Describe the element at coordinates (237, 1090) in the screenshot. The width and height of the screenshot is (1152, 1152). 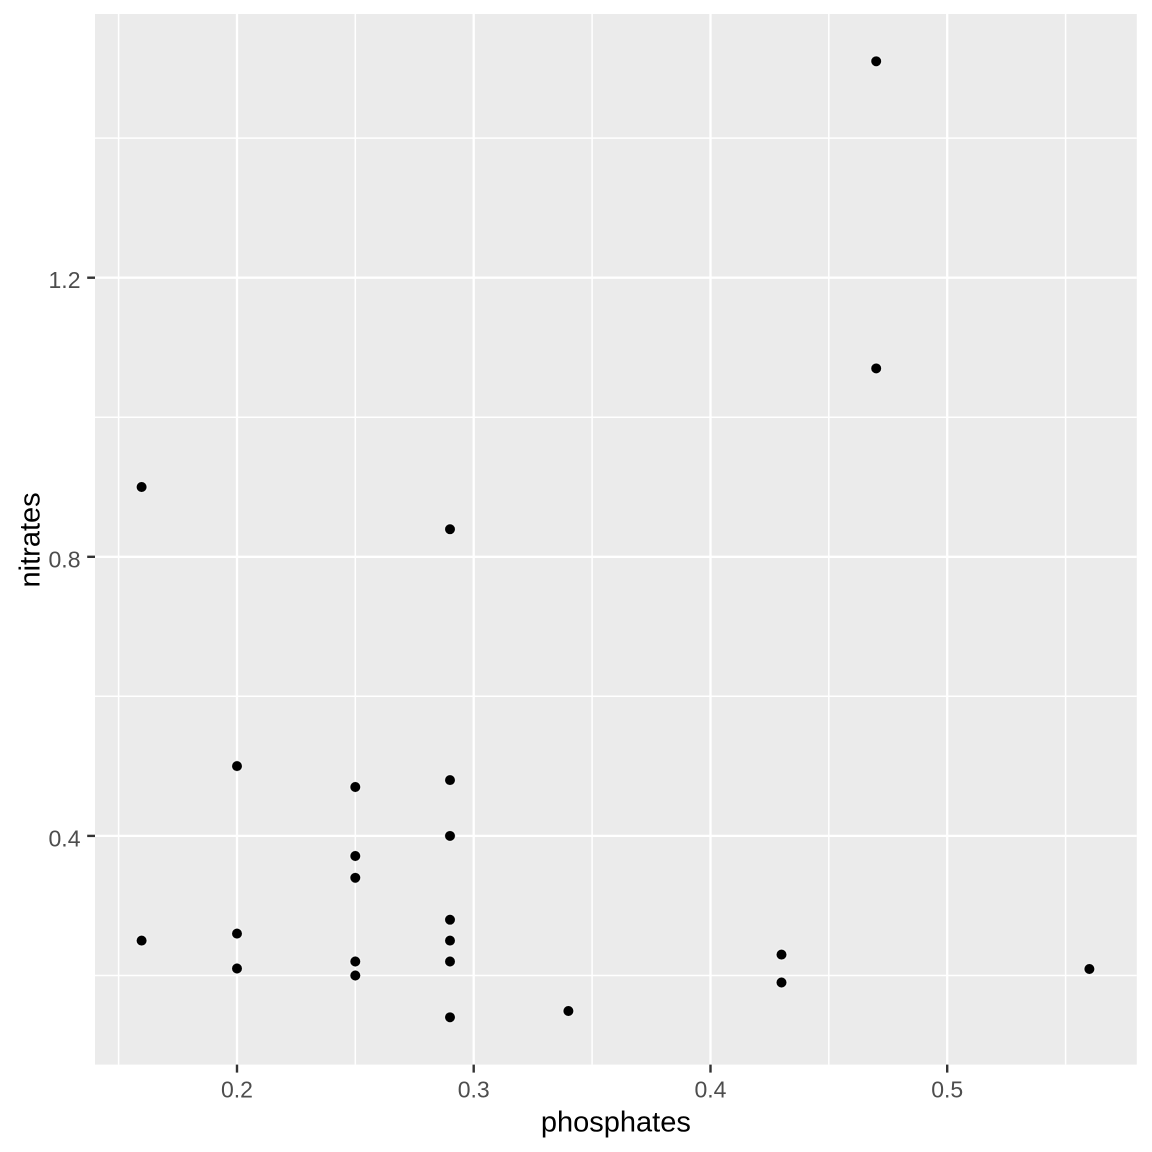
I see `svg-text: 0.2` at that location.